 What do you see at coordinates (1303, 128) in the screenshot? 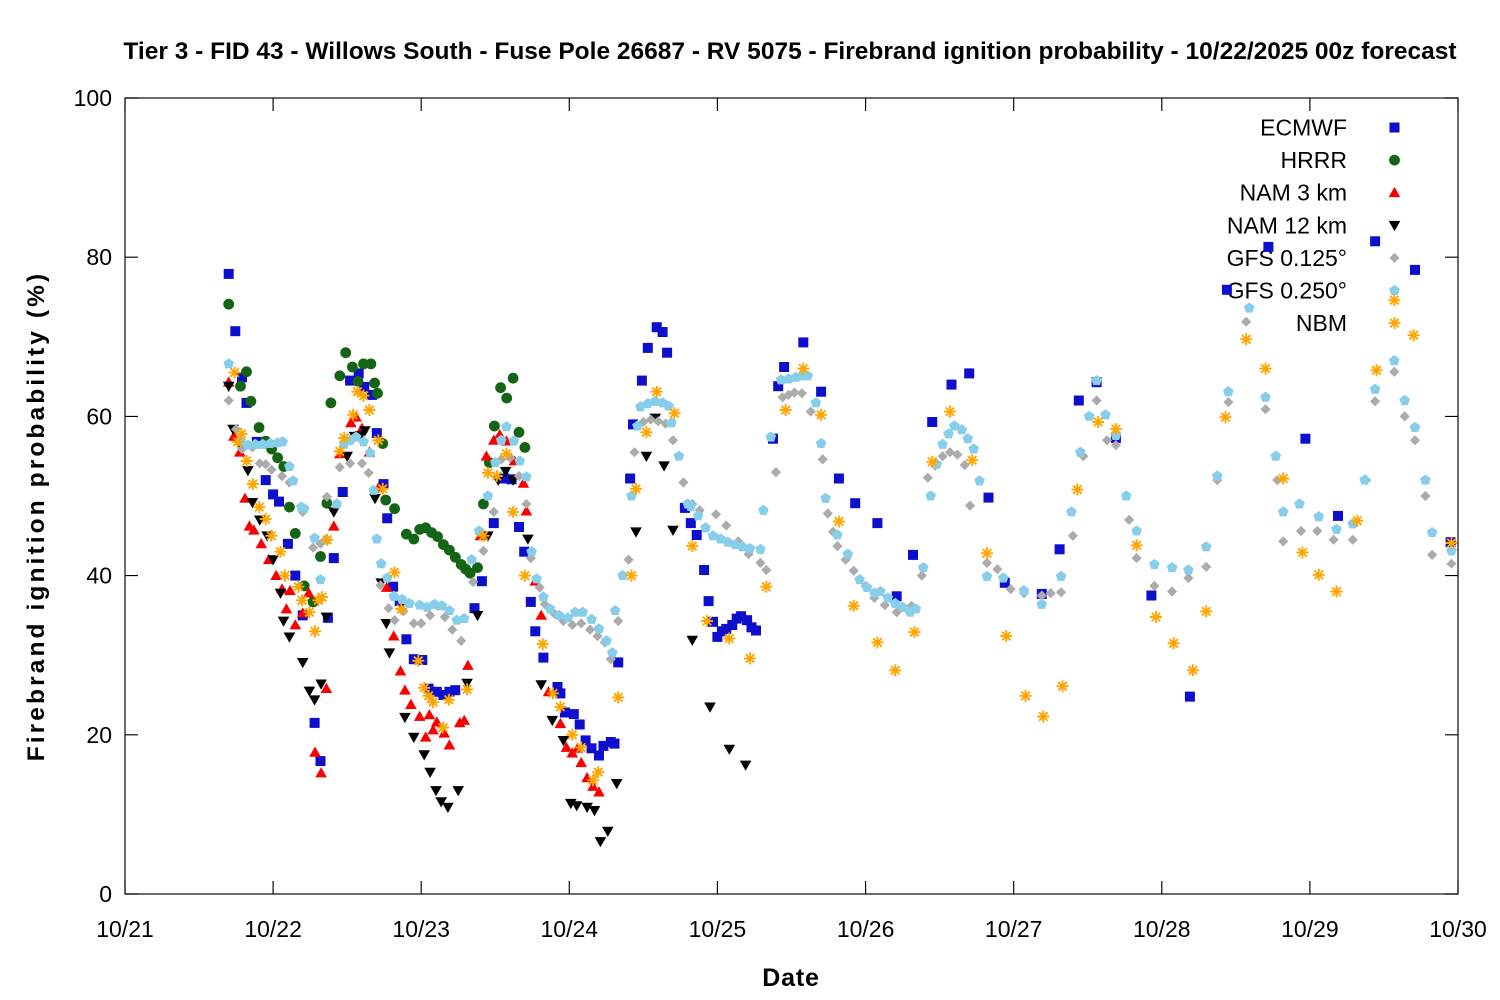
I see `svg-text: ECMWF` at bounding box center [1303, 128].